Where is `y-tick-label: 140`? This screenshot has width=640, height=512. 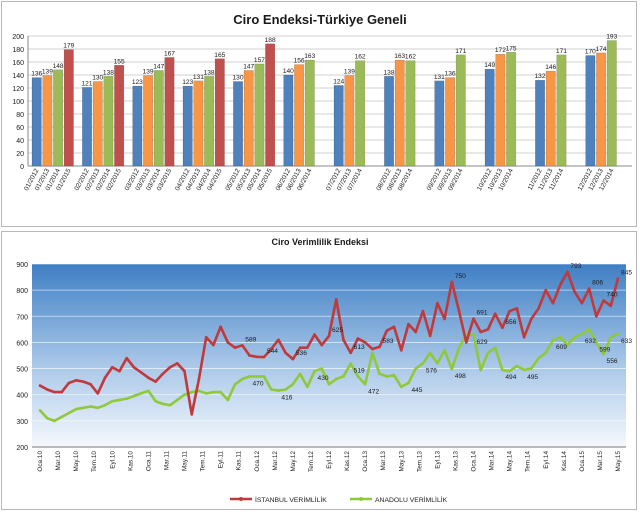 y-tick-label: 140 is located at coordinates (18, 76).